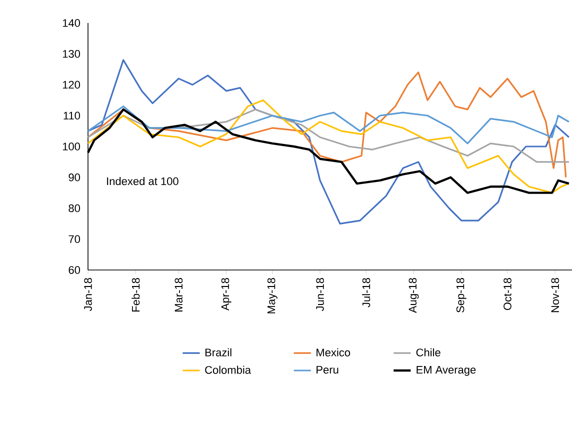 The image size is (578, 423). What do you see at coordinates (446, 371) in the screenshot?
I see `legend-label: EM Average` at bounding box center [446, 371].